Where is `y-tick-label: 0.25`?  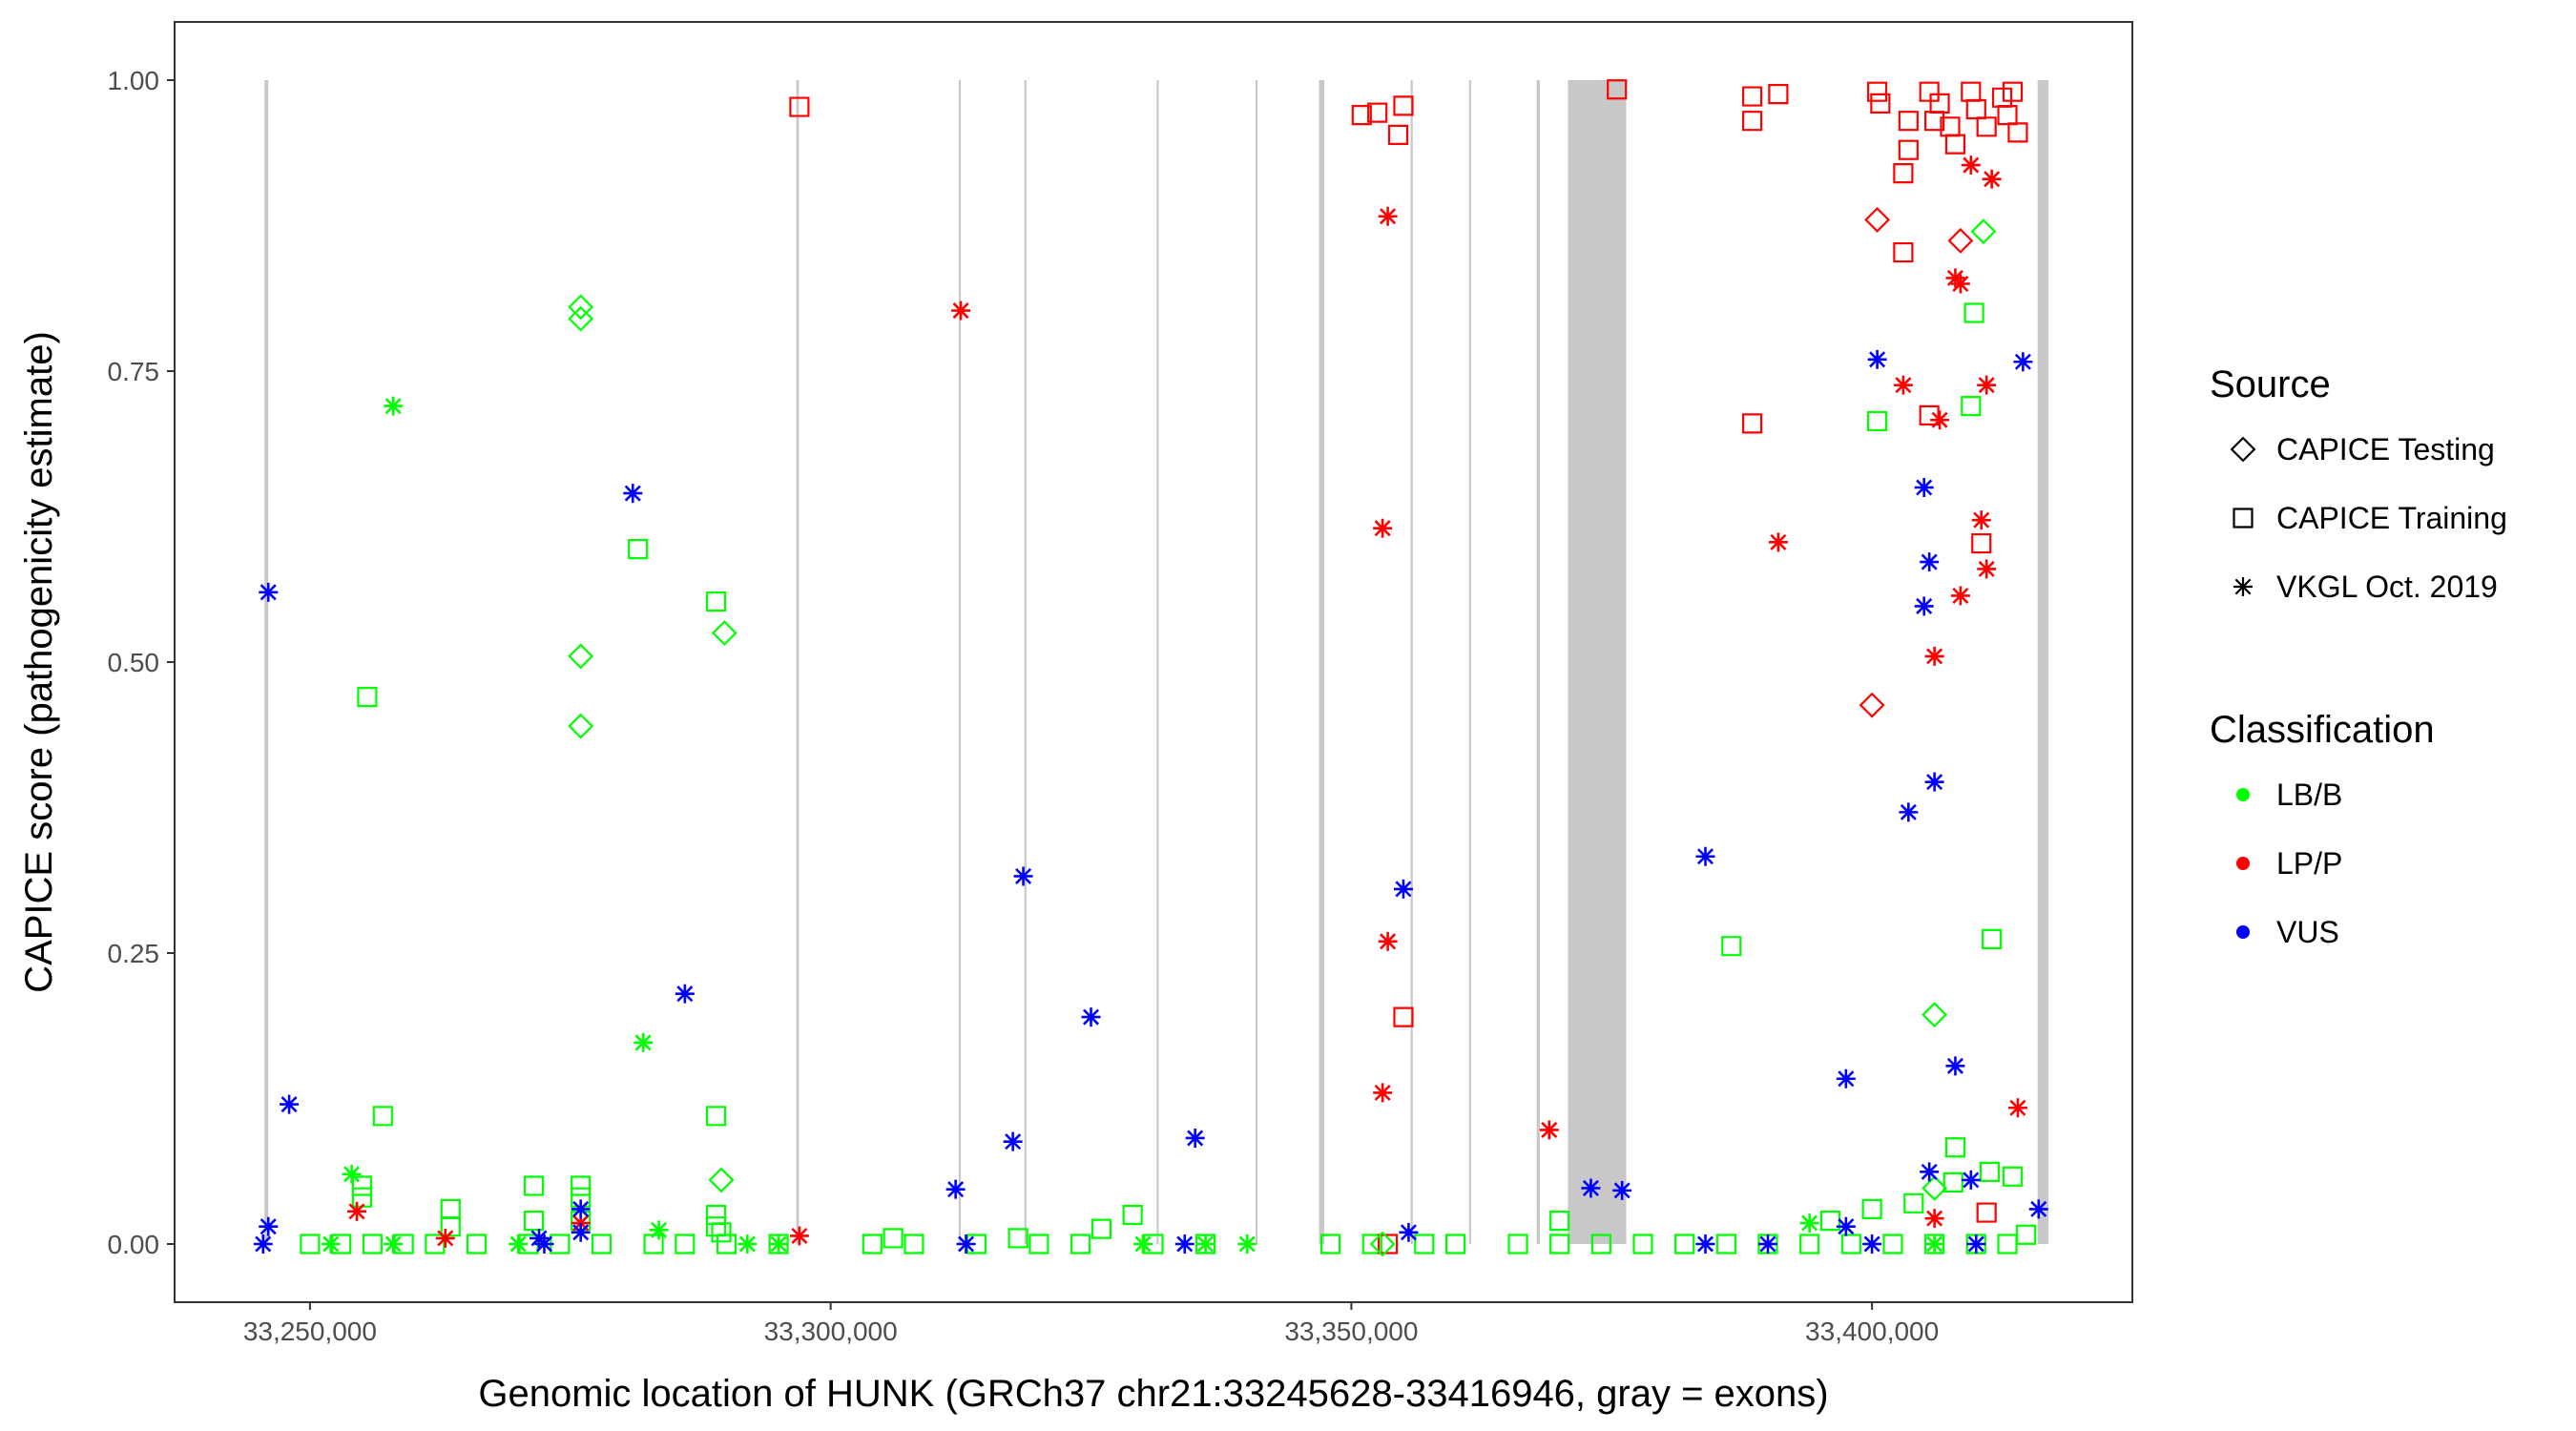 y-tick-label: 0.25 is located at coordinates (134, 953).